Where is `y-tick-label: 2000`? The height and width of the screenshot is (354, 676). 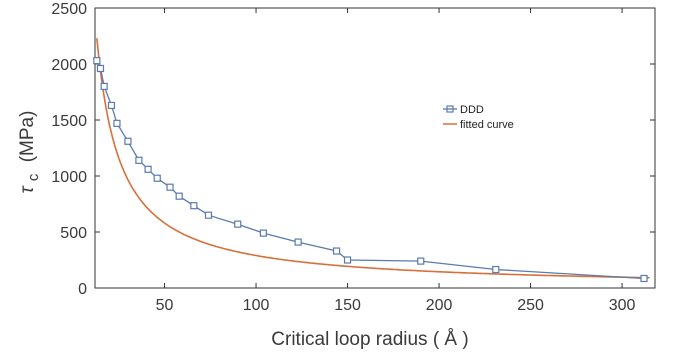 y-tick-label: 2000 is located at coordinates (69, 65).